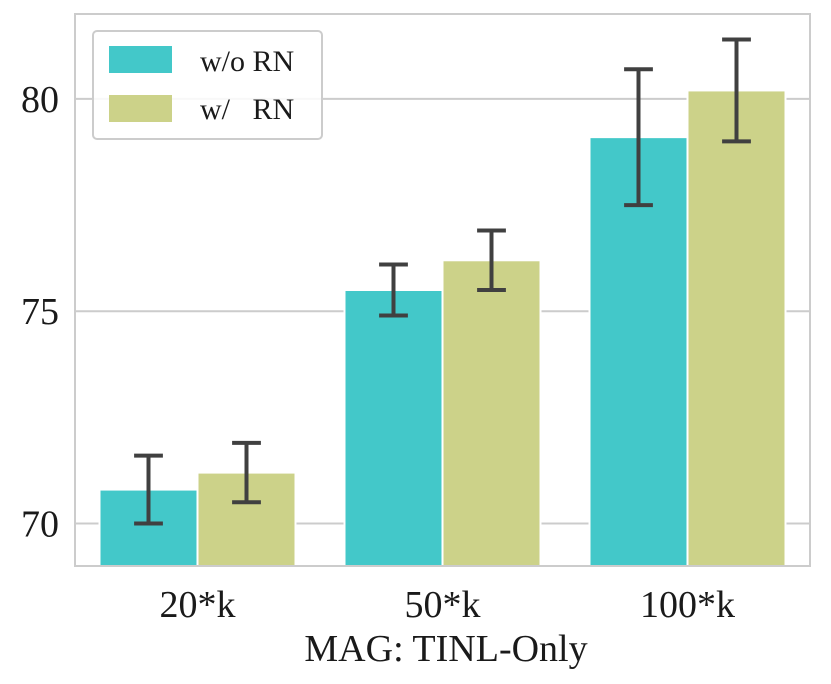 The image size is (831, 684). Describe the element at coordinates (40, 312) in the screenshot. I see `y-tick-label: 75` at that location.